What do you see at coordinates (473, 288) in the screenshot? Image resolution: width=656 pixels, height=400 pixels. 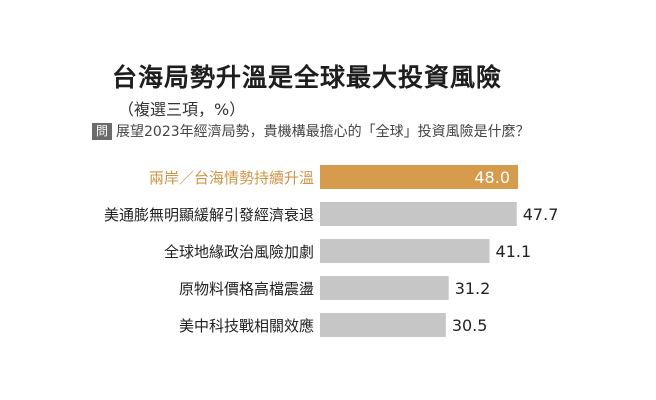 I see `value-label-4: 31.2` at bounding box center [473, 288].